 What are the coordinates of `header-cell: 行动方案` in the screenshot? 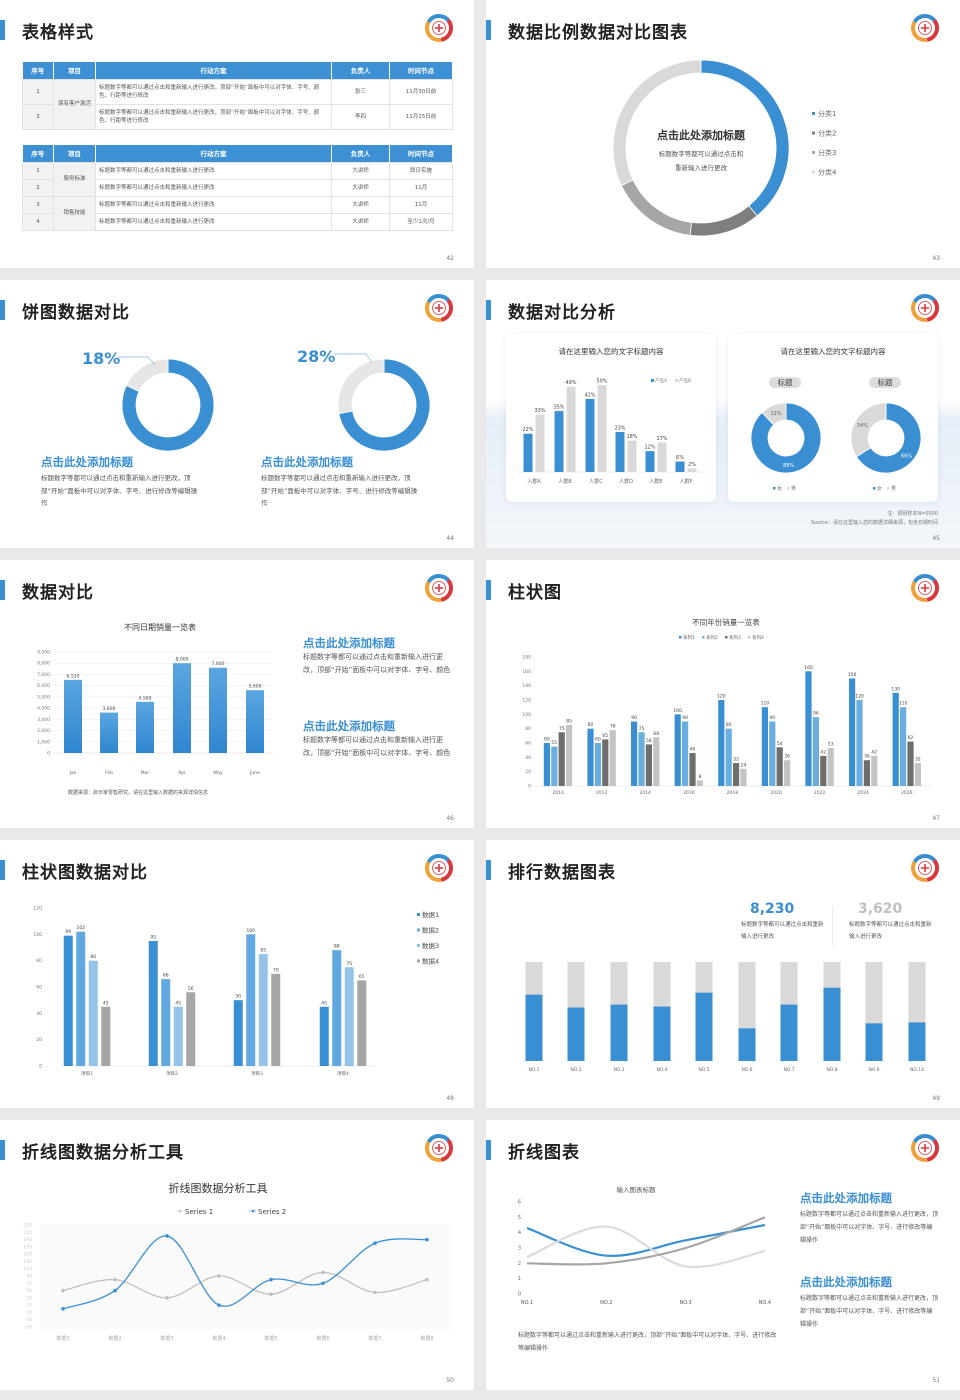 It's located at (213, 153).